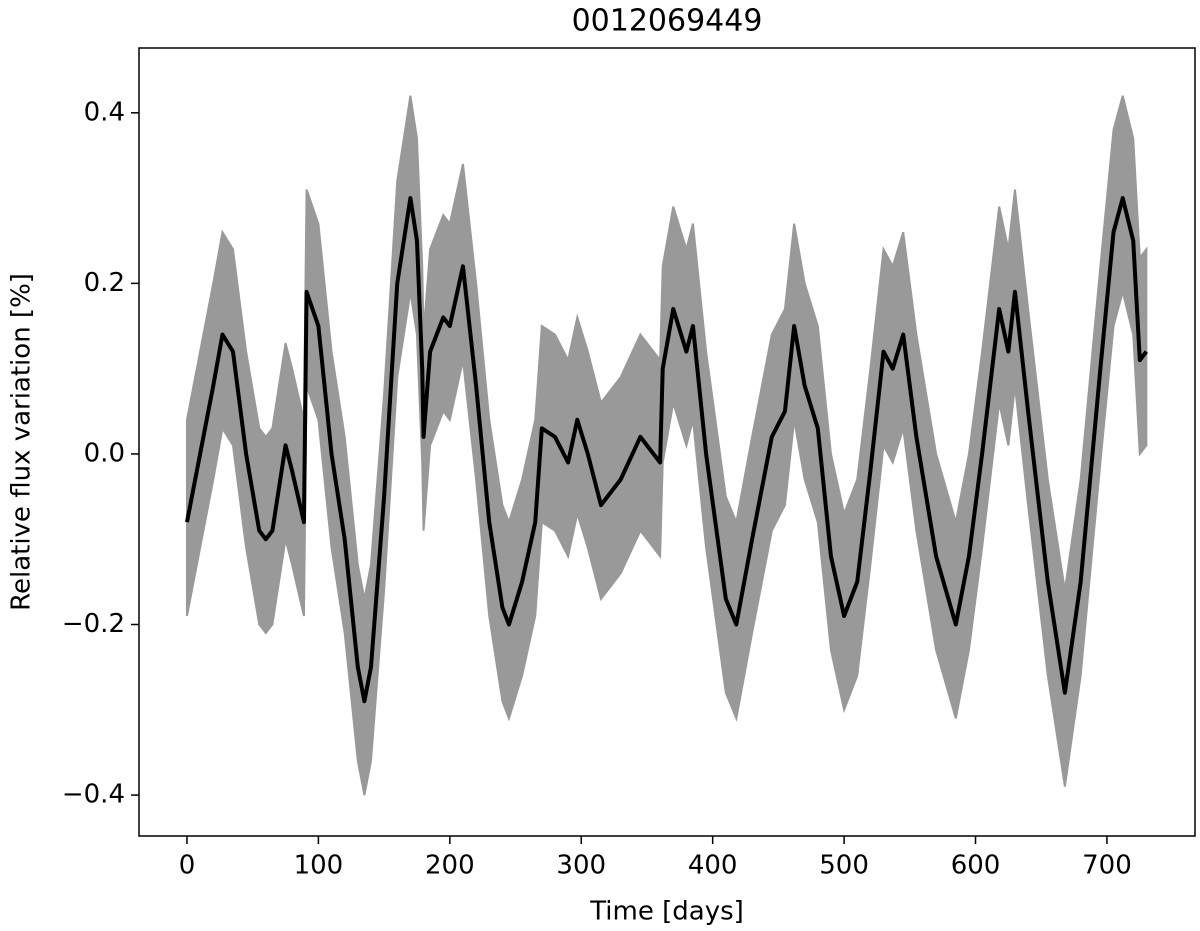 This screenshot has height=931, width=1200. I want to click on y-tick-label: 0.2, so click(104, 283).